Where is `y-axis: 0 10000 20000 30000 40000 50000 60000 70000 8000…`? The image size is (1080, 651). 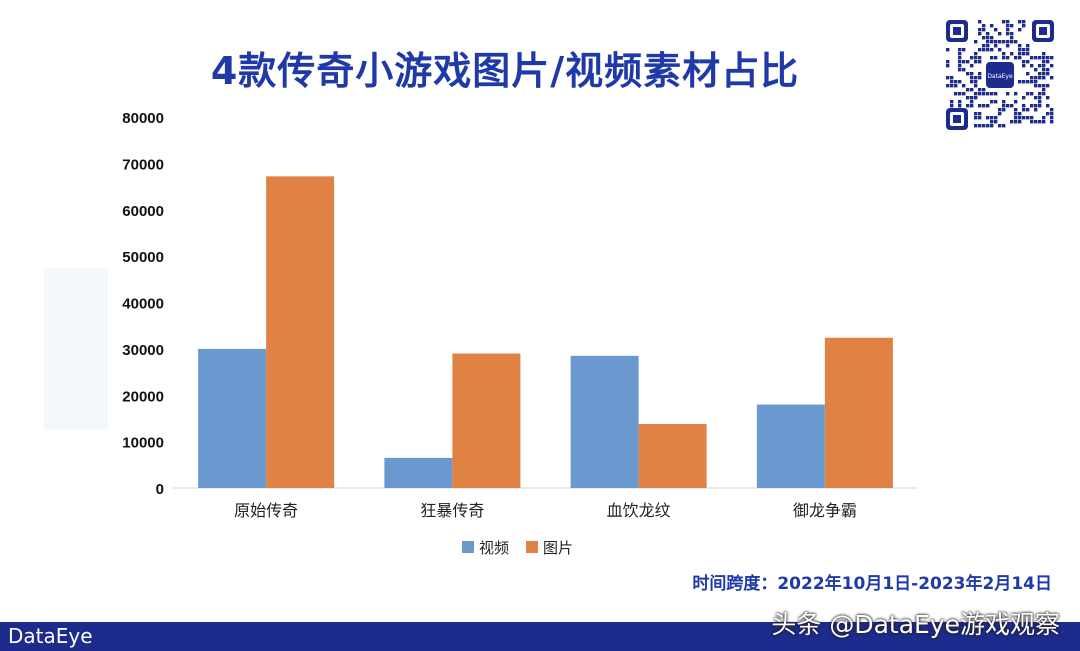
y-axis: 0 10000 20000 30000 40000 50000 60000 70000 8000… is located at coordinates (143, 304).